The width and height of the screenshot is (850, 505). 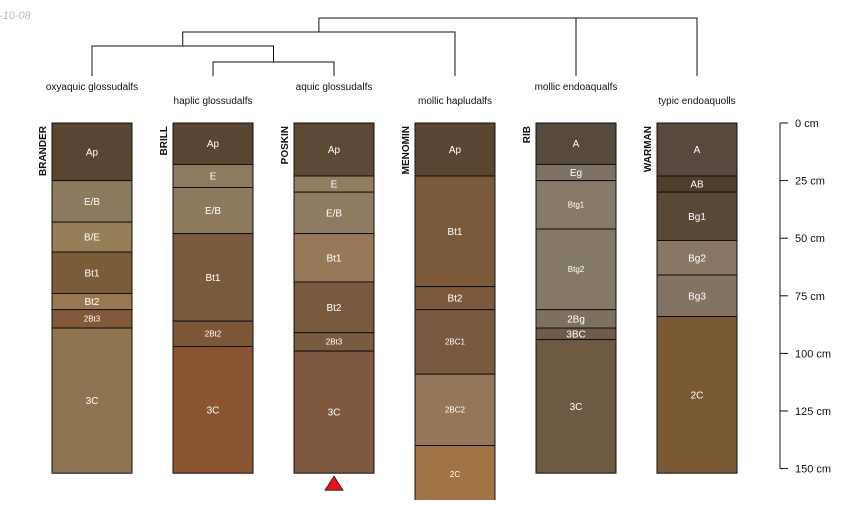 I want to click on axis-tick-label: 100 cm, so click(x=813, y=354).